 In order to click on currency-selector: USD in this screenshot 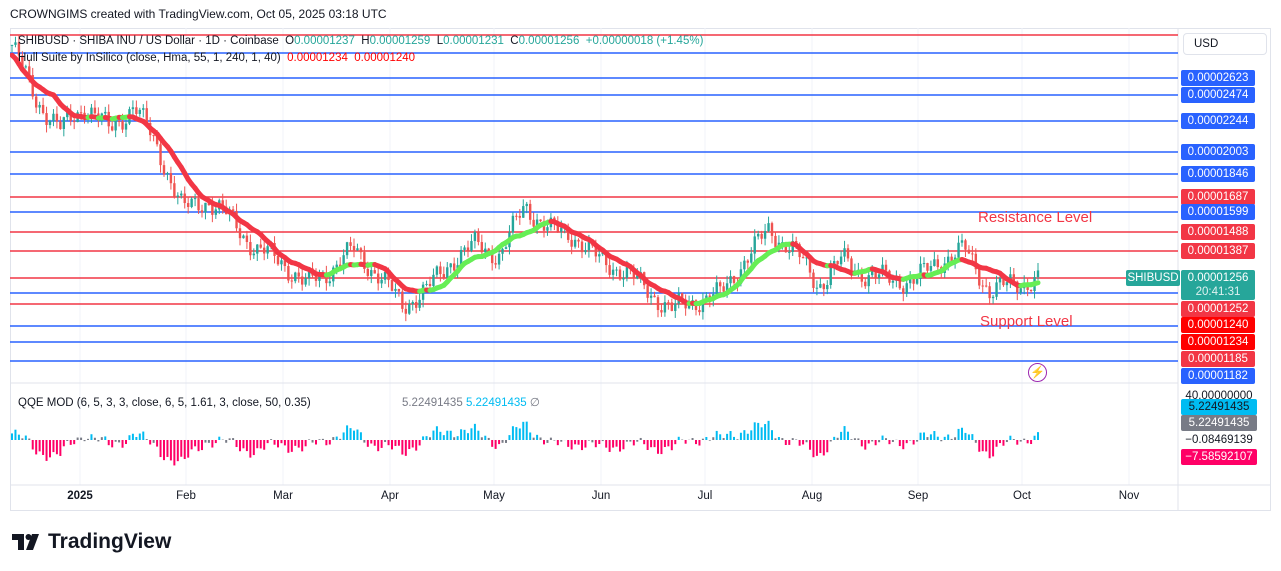, I will do `click(1225, 44)`.